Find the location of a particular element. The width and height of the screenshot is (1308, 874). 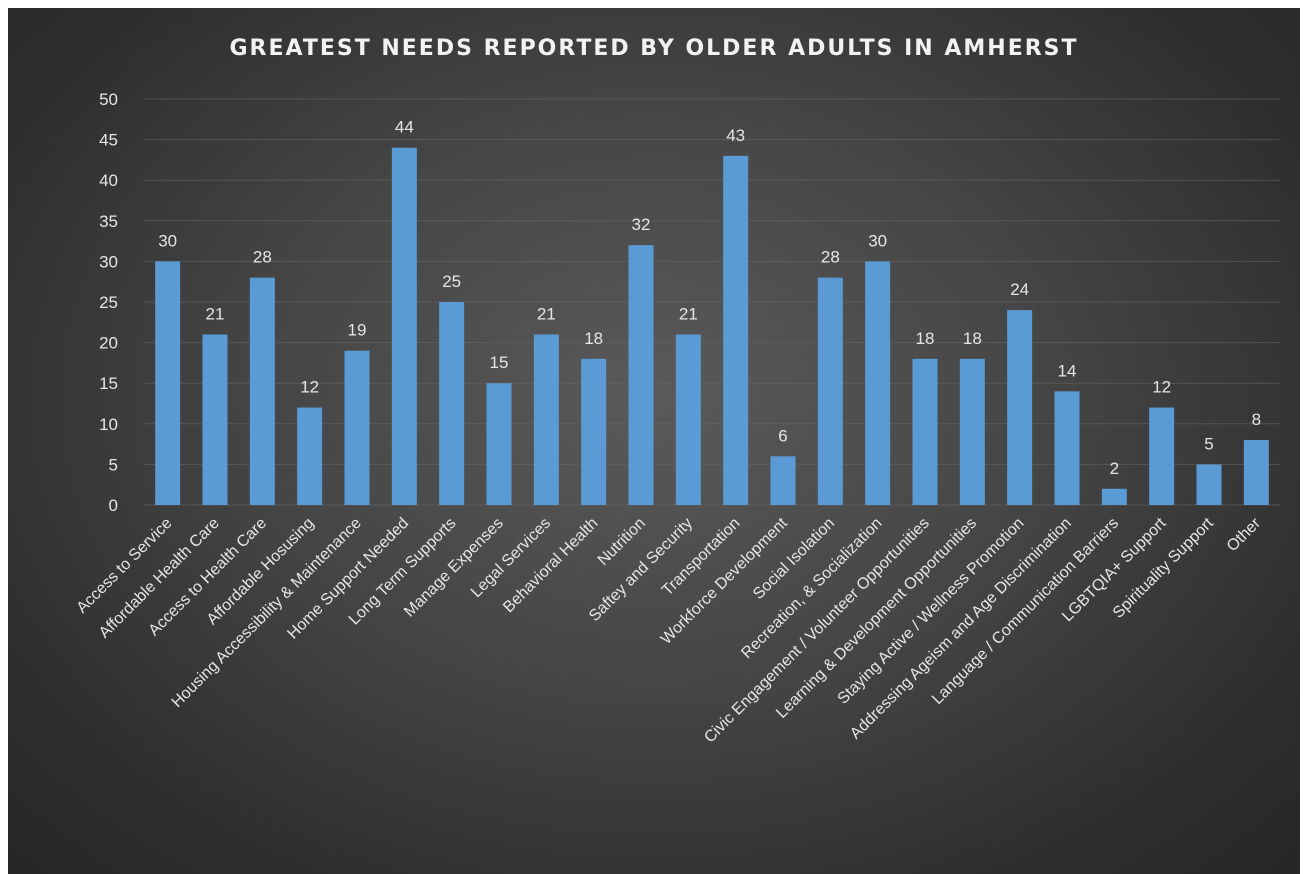

y-tick-label: 25 is located at coordinates (108, 302).